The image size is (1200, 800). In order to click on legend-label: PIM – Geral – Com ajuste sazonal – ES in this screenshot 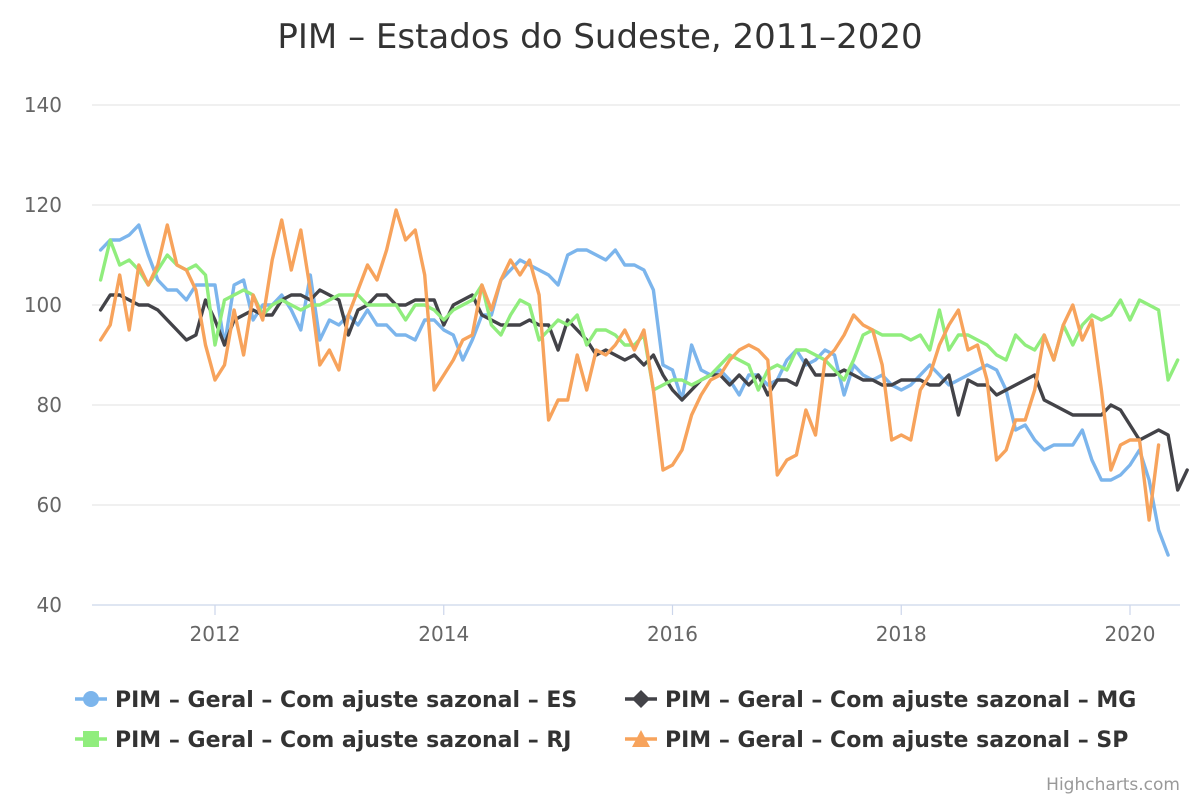, I will do `click(346, 700)`.